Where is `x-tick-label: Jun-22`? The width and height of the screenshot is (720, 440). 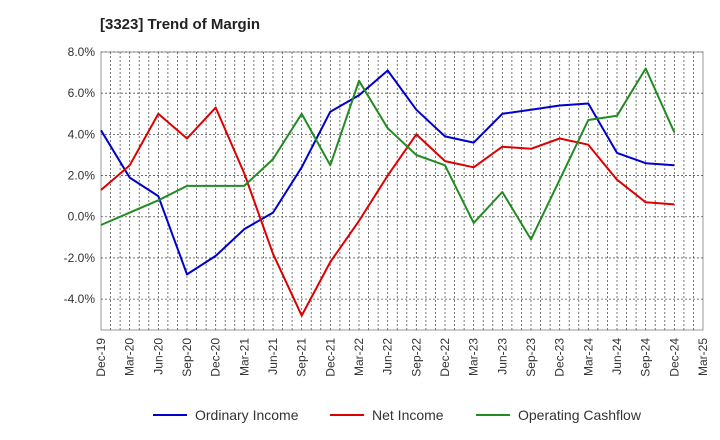 x-tick-label: Jun-22 is located at coordinates (388, 356).